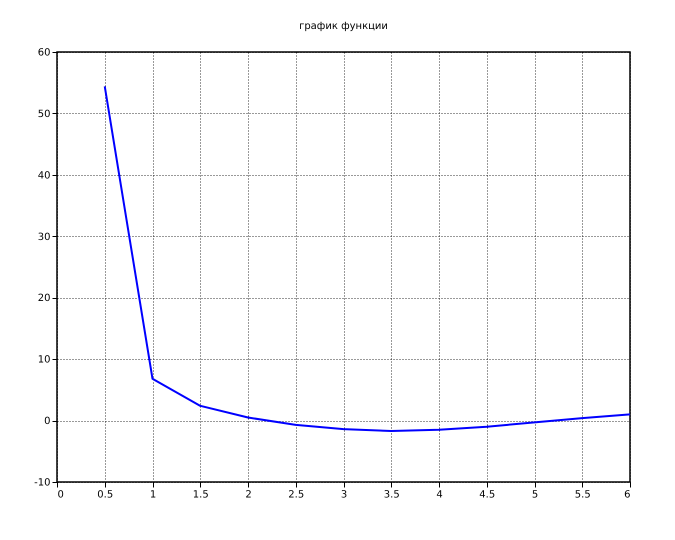  Describe the element at coordinates (248, 495) in the screenshot. I see `x-tick-label: 2` at that location.